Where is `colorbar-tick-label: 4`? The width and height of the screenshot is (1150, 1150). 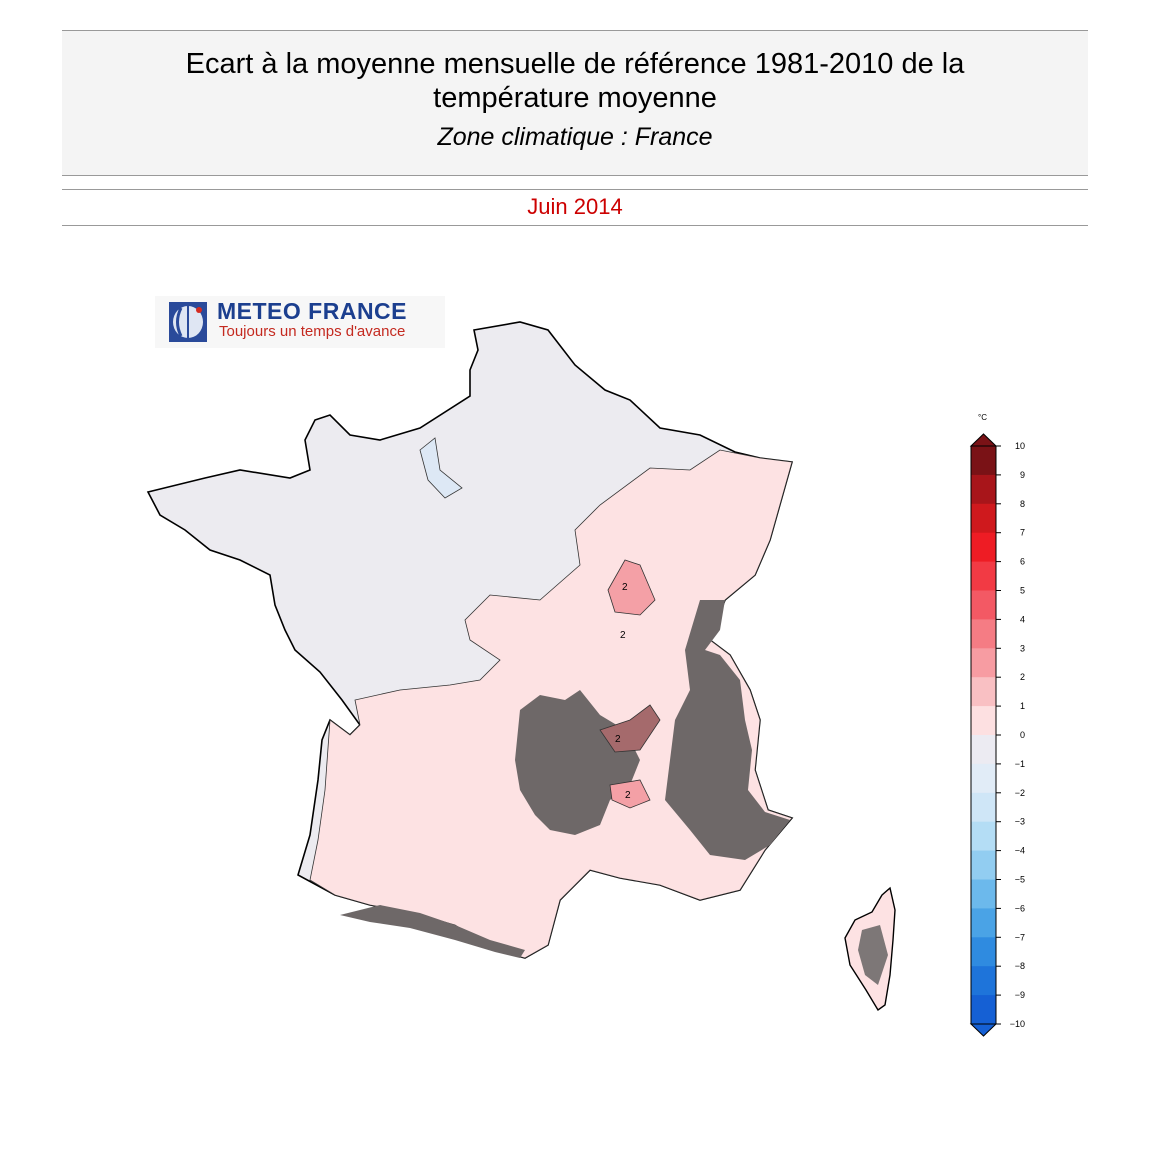
colorbar-tick-label: 4 is located at coordinates (1022, 619).